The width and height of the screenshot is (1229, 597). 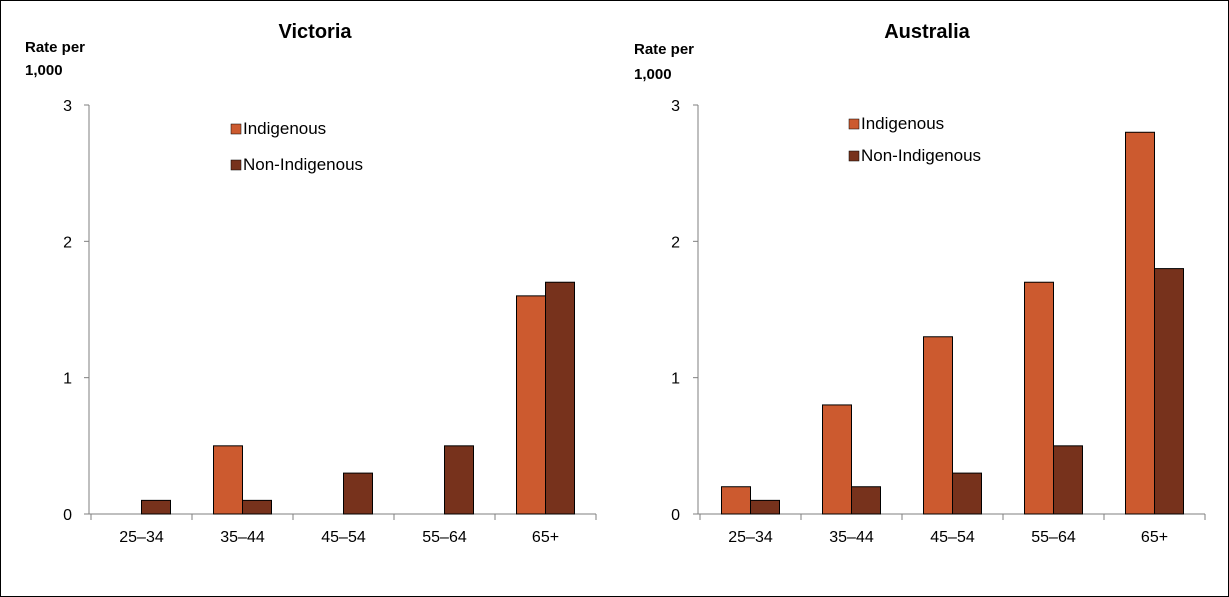 What do you see at coordinates (927, 32) in the screenshot?
I see `chart-1-title: Australia` at bounding box center [927, 32].